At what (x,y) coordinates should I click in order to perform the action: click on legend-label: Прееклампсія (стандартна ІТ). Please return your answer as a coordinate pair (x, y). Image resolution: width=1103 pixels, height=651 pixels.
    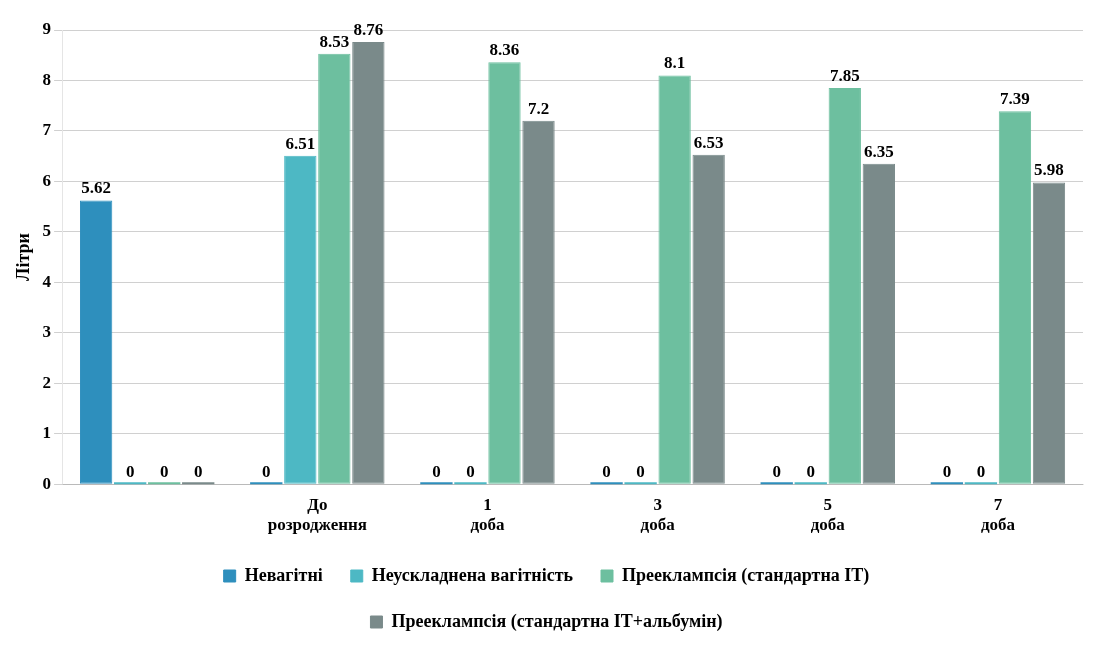
    Looking at the image, I should click on (746, 575).